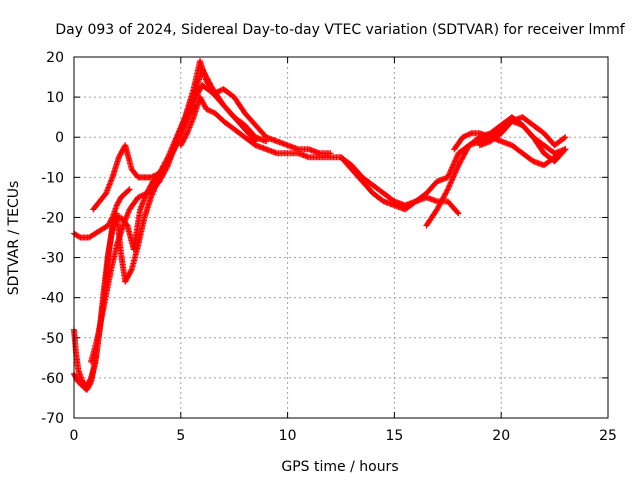  I want to click on x-tick-label: 15, so click(394, 436).